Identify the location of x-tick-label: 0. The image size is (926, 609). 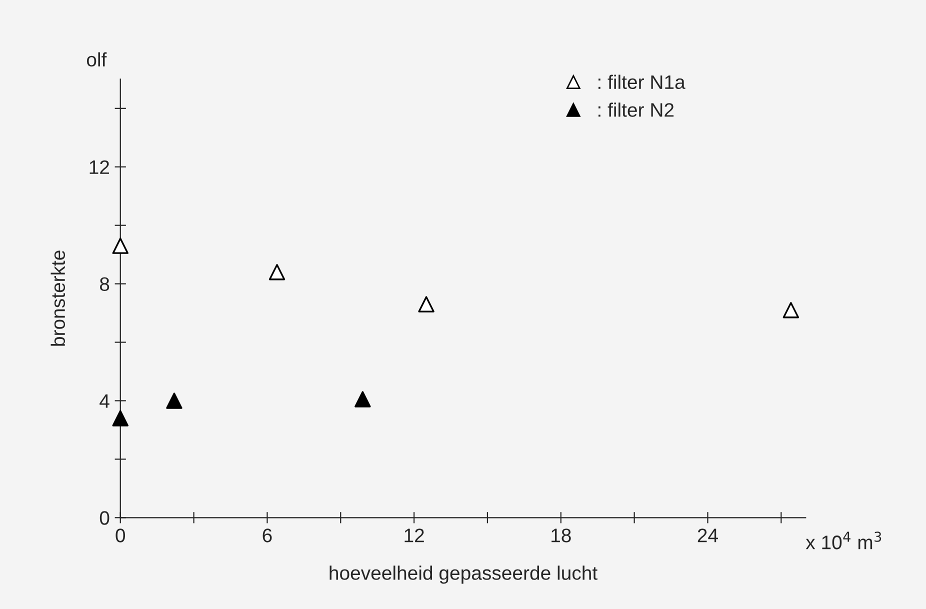
(121, 535).